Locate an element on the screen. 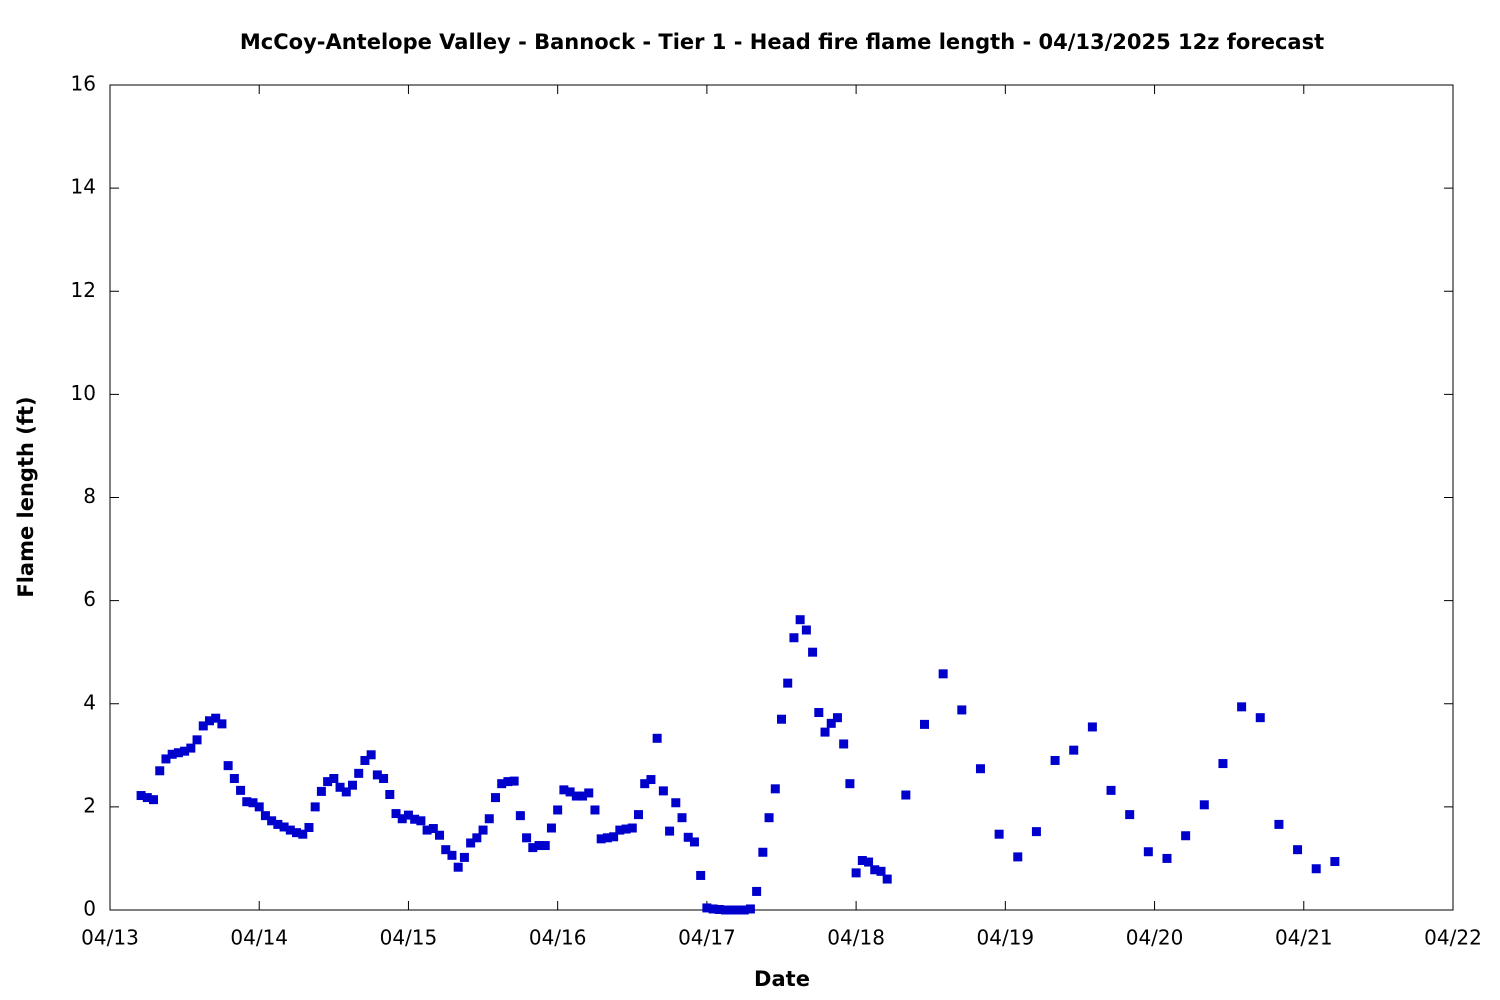 The image size is (1500, 1000). x-tick-label: 04/14 is located at coordinates (259, 938).